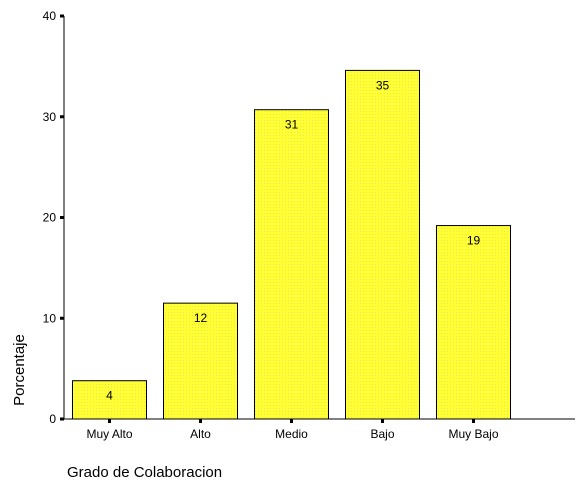  I want to click on x-axis-title: Grado de Colaboracion, so click(144, 472).